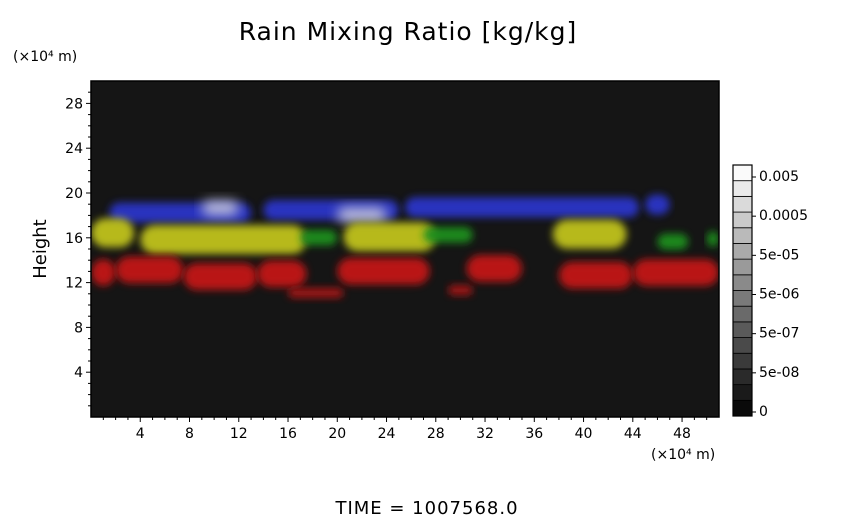  I want to click on x-tick-label: 4, so click(140, 434).